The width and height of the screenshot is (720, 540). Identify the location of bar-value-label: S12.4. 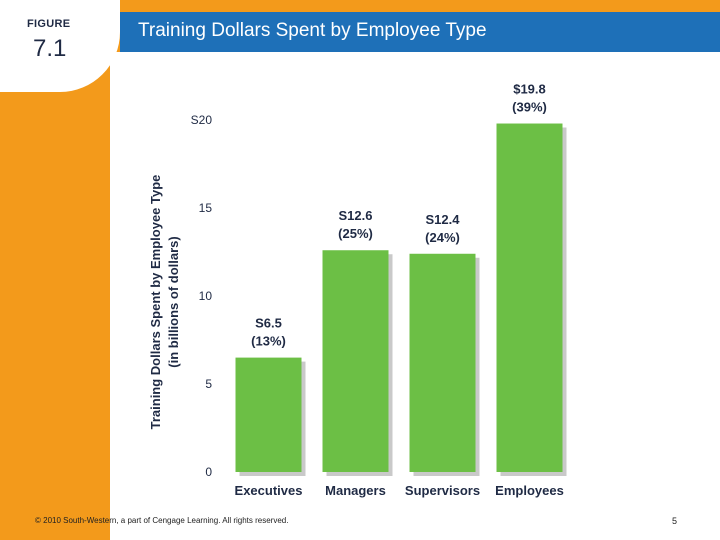
(443, 219).